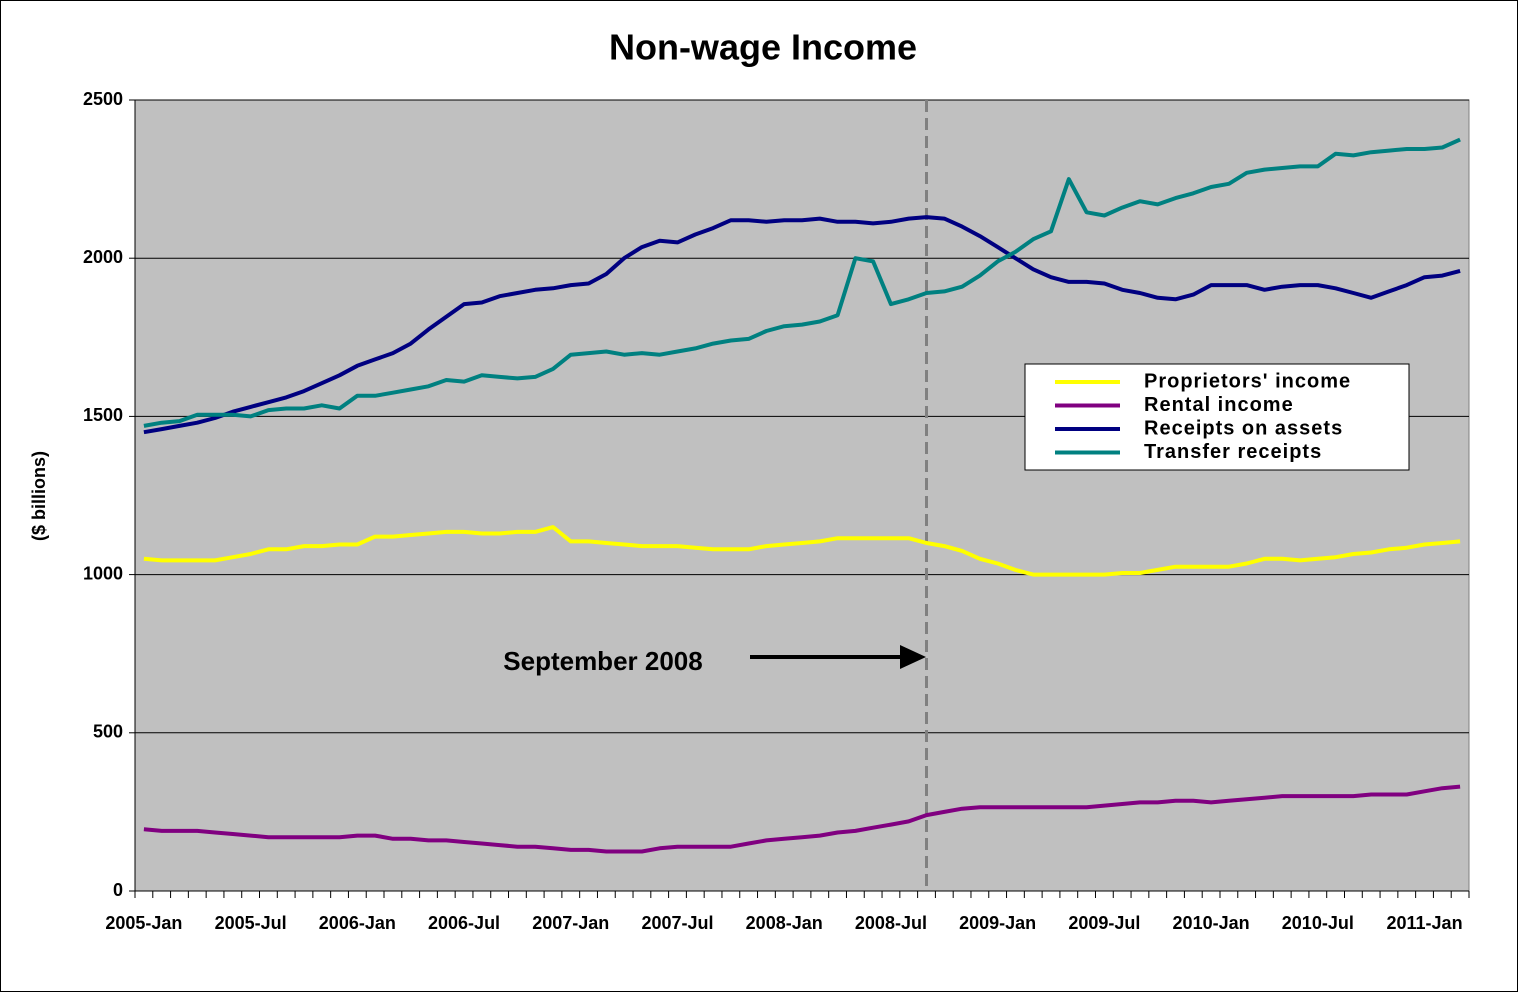 This screenshot has width=1519, height=993. Describe the element at coordinates (143, 923) in the screenshot. I see `x-tick-label: 2005-Jan` at that location.